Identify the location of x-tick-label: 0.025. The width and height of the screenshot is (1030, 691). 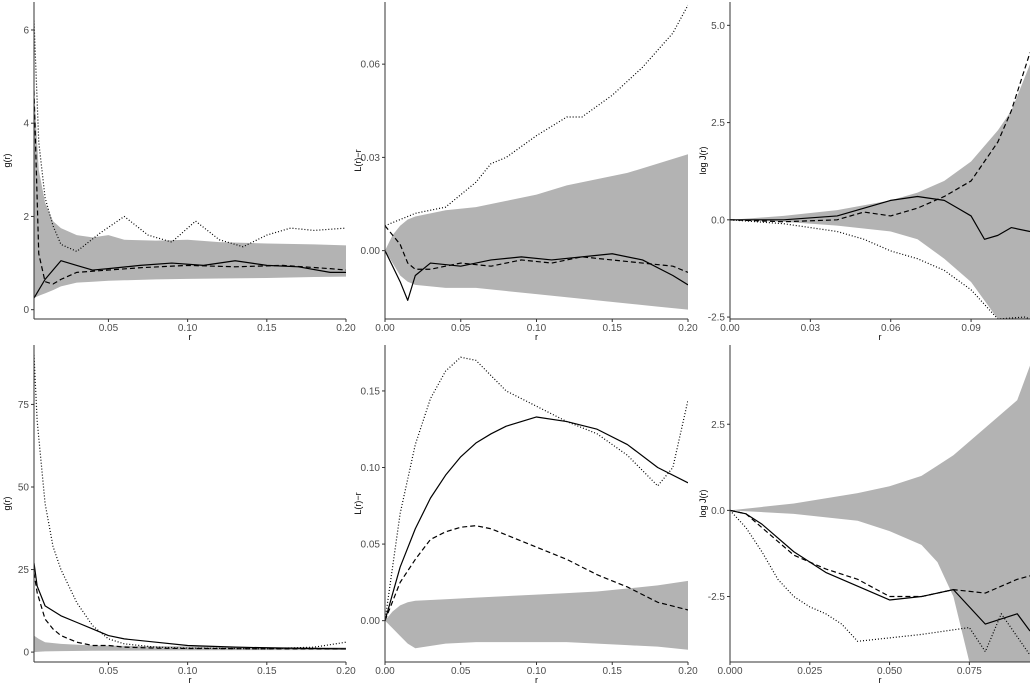
(809, 671).